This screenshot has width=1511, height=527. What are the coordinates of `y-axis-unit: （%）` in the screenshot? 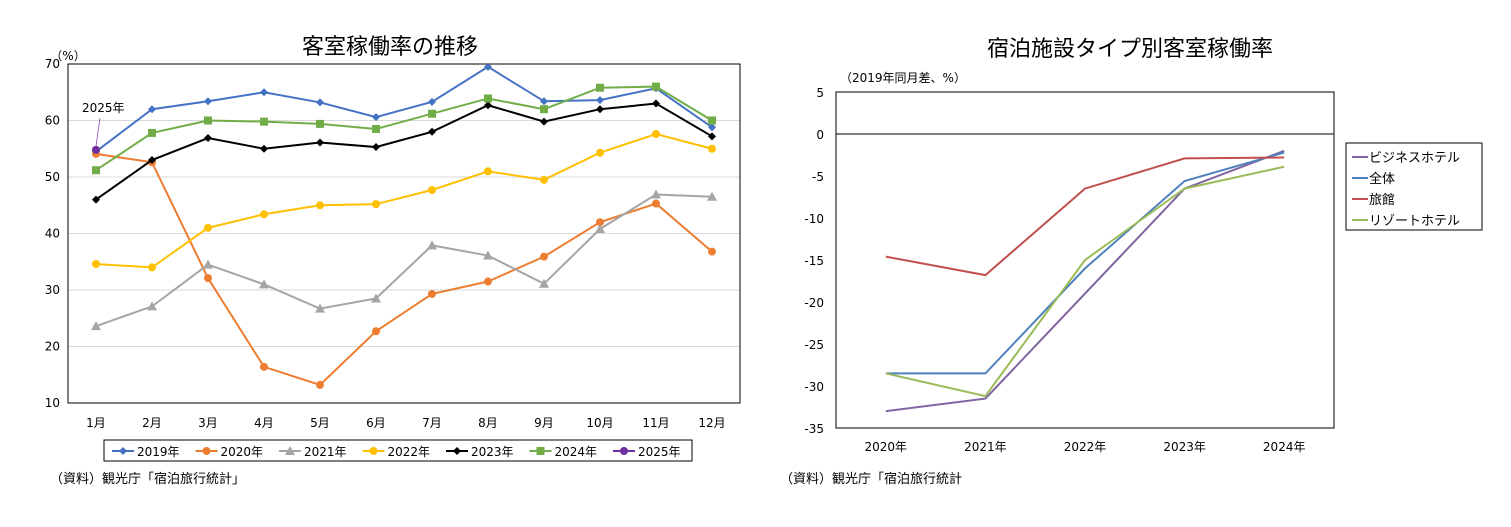 It's located at (67, 56).